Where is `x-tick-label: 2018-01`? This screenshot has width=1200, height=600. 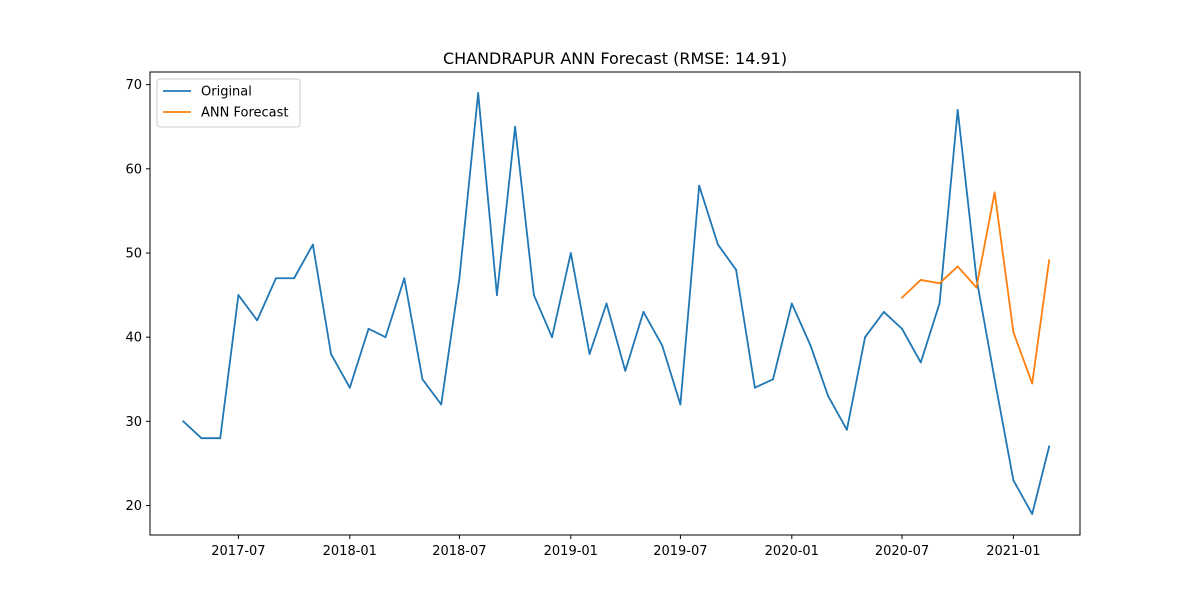
x-tick-label: 2018-01 is located at coordinates (350, 551).